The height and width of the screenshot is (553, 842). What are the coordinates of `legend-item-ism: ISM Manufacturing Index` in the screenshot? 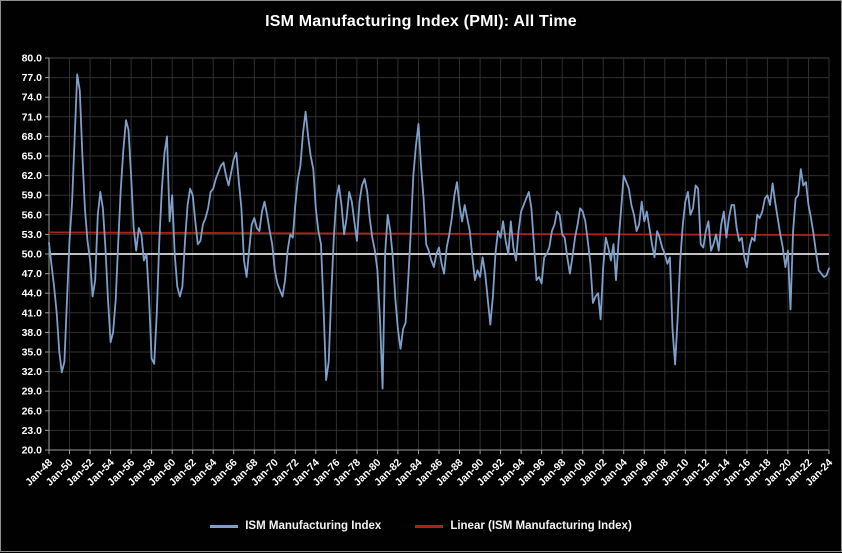 It's located at (295, 526).